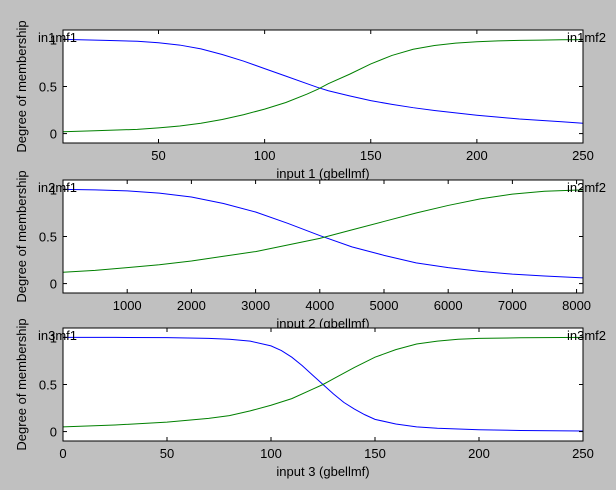 This screenshot has height=490, width=616. Describe the element at coordinates (384, 305) in the screenshot. I see `x-tick-label: 5000` at that location.